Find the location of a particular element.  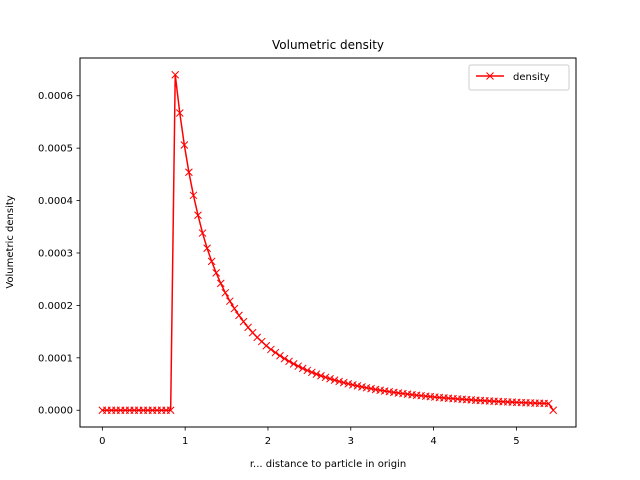

x-tick-label: 2 is located at coordinates (268, 441).